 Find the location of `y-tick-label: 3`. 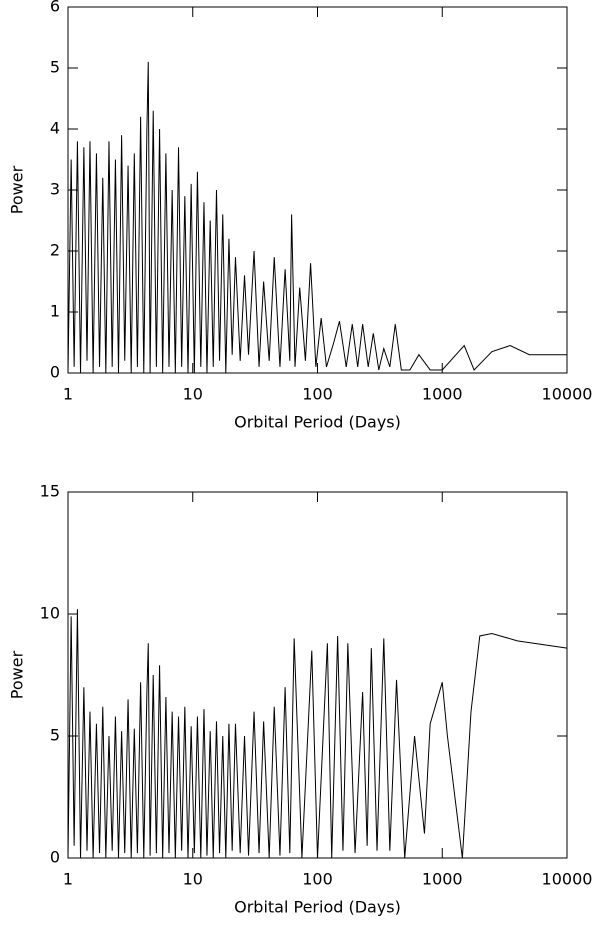

y-tick-label: 3 is located at coordinates (55, 189).